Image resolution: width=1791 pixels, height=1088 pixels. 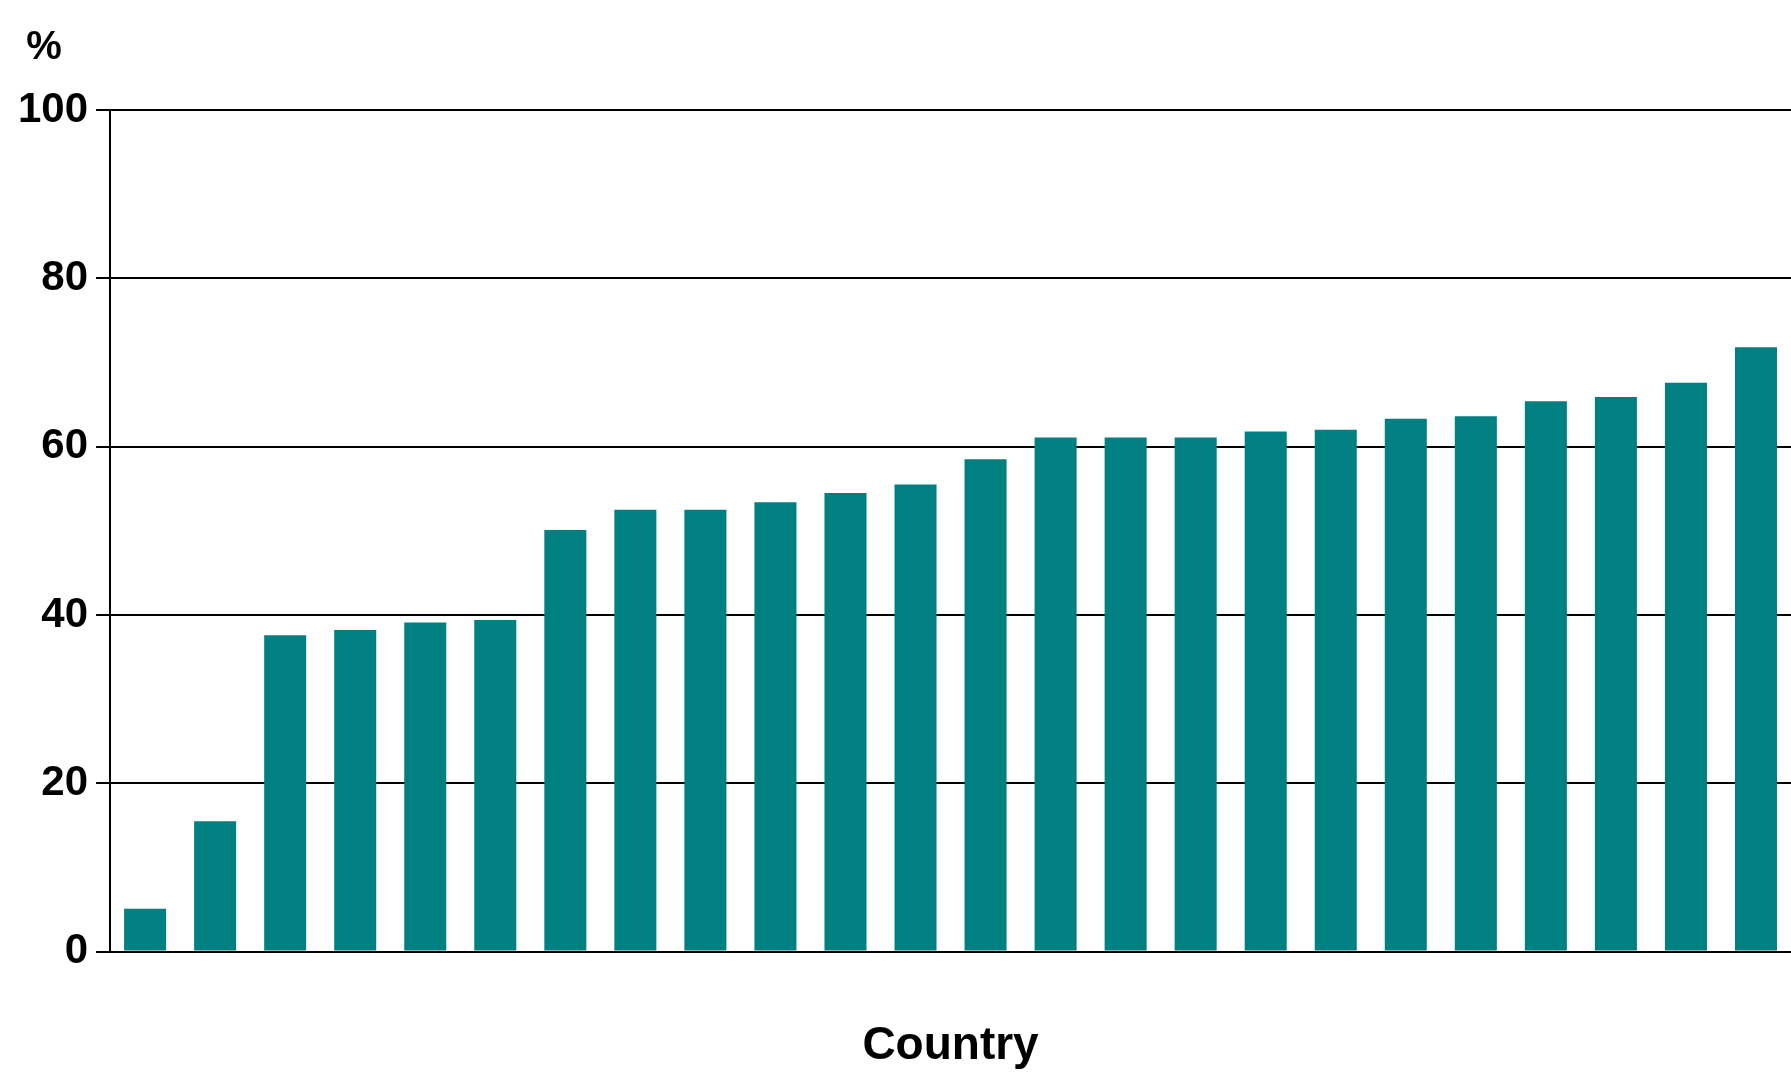 What do you see at coordinates (44, 45) in the screenshot?
I see `y-axis-title: %` at bounding box center [44, 45].